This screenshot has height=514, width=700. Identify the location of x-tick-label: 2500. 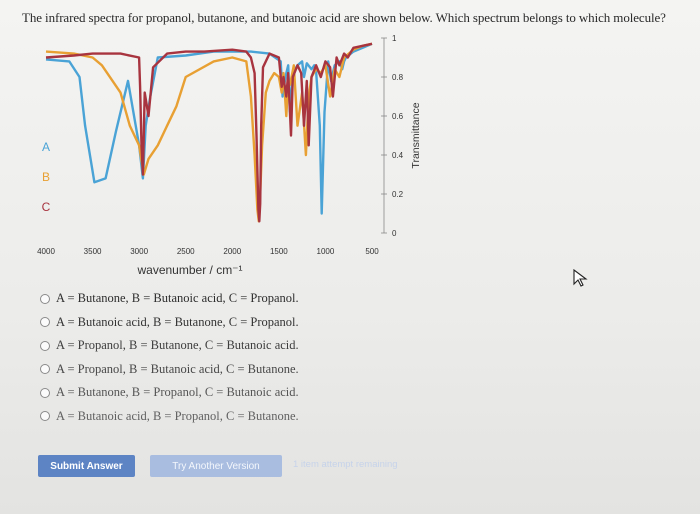
(186, 251).